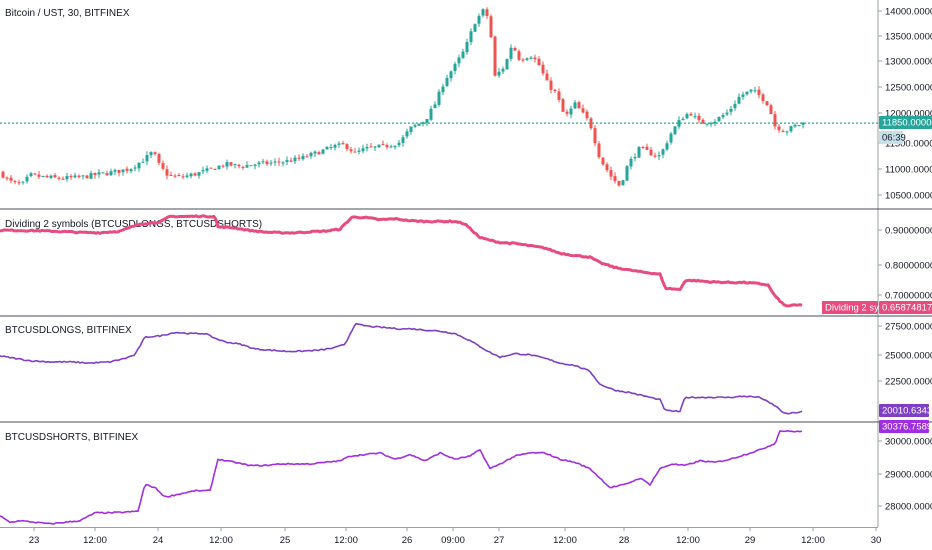 This screenshot has width=932, height=550. What do you see at coordinates (850, 307) in the screenshot?
I see `ratio-series-label-bg` at bounding box center [850, 307].